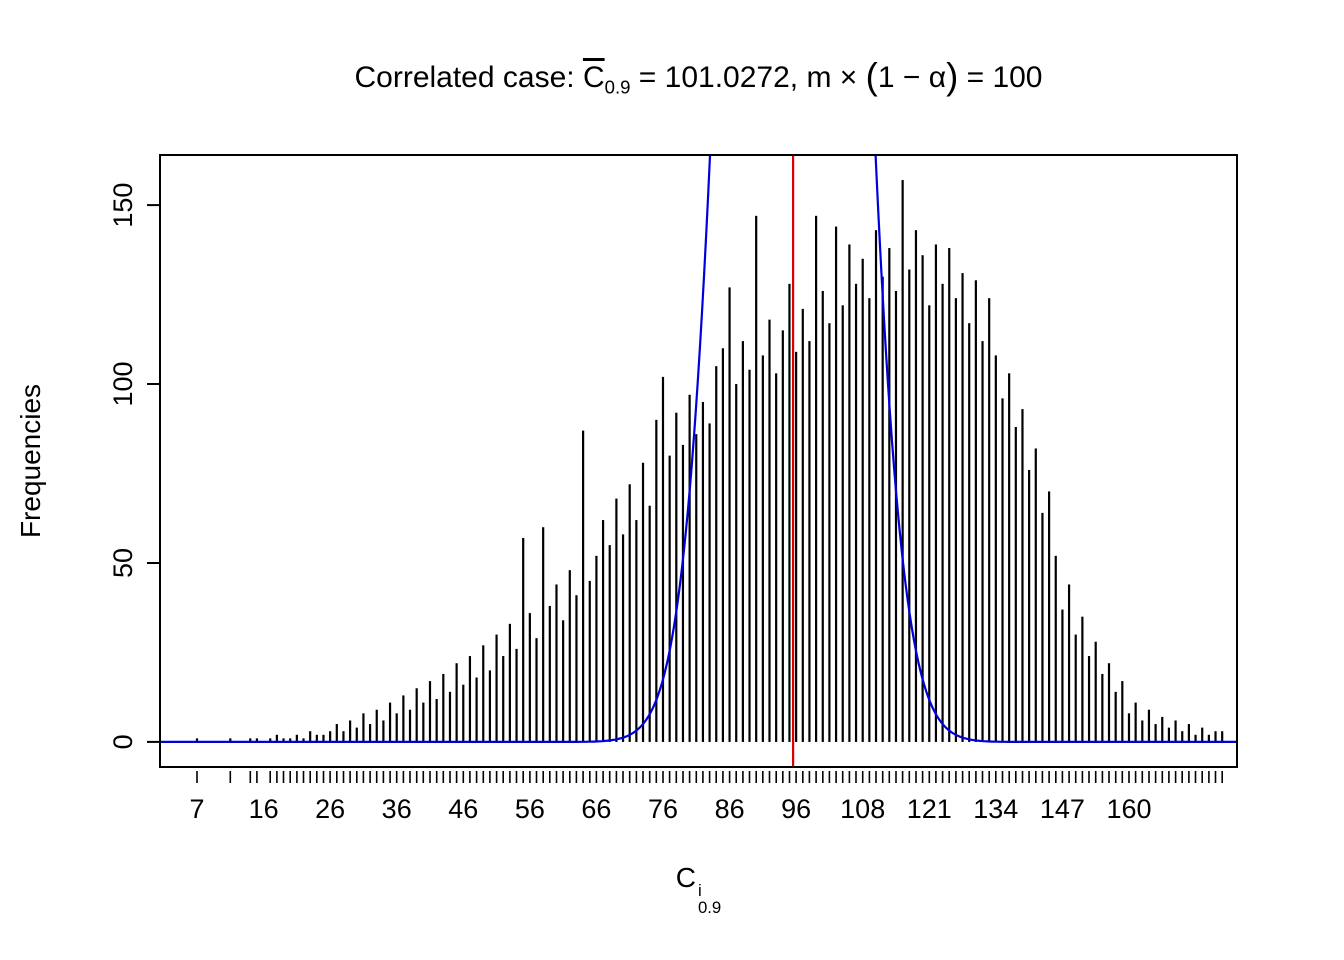  What do you see at coordinates (123, 205) in the screenshot?
I see `y-tick-label: 150` at bounding box center [123, 205].